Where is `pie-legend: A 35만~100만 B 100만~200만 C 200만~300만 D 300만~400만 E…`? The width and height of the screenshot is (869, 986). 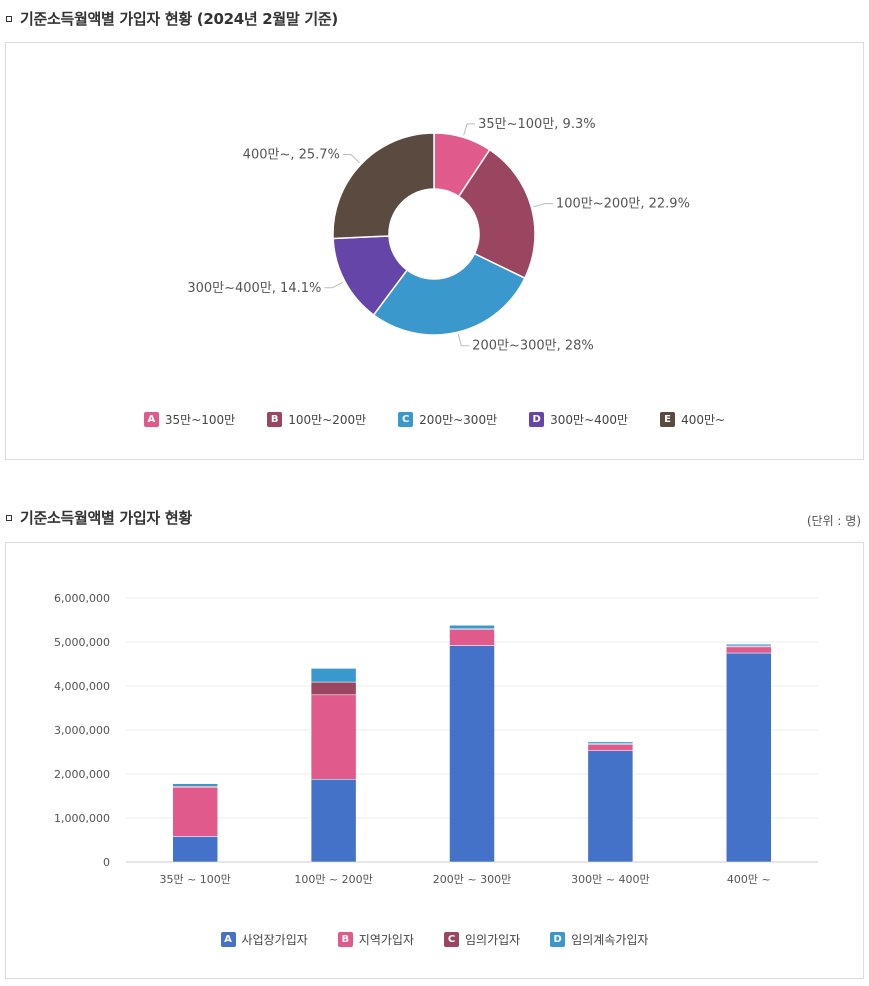
pie-legend: A 35만~100만 B 100만~200만 C 200만~300만 D 300만~400만 E… is located at coordinates (434, 419).